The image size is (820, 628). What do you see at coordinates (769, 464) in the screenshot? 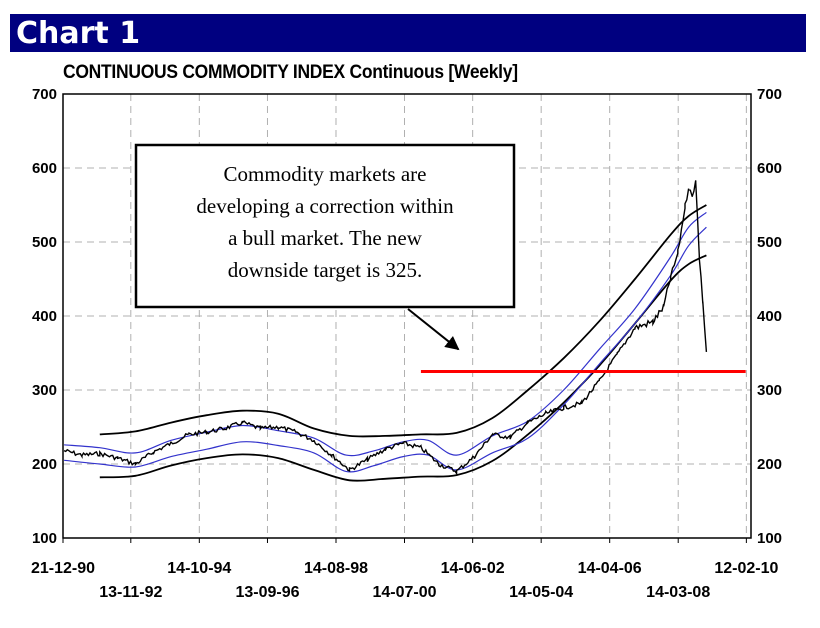
I see `y-tick-label-right: 200` at bounding box center [769, 464].